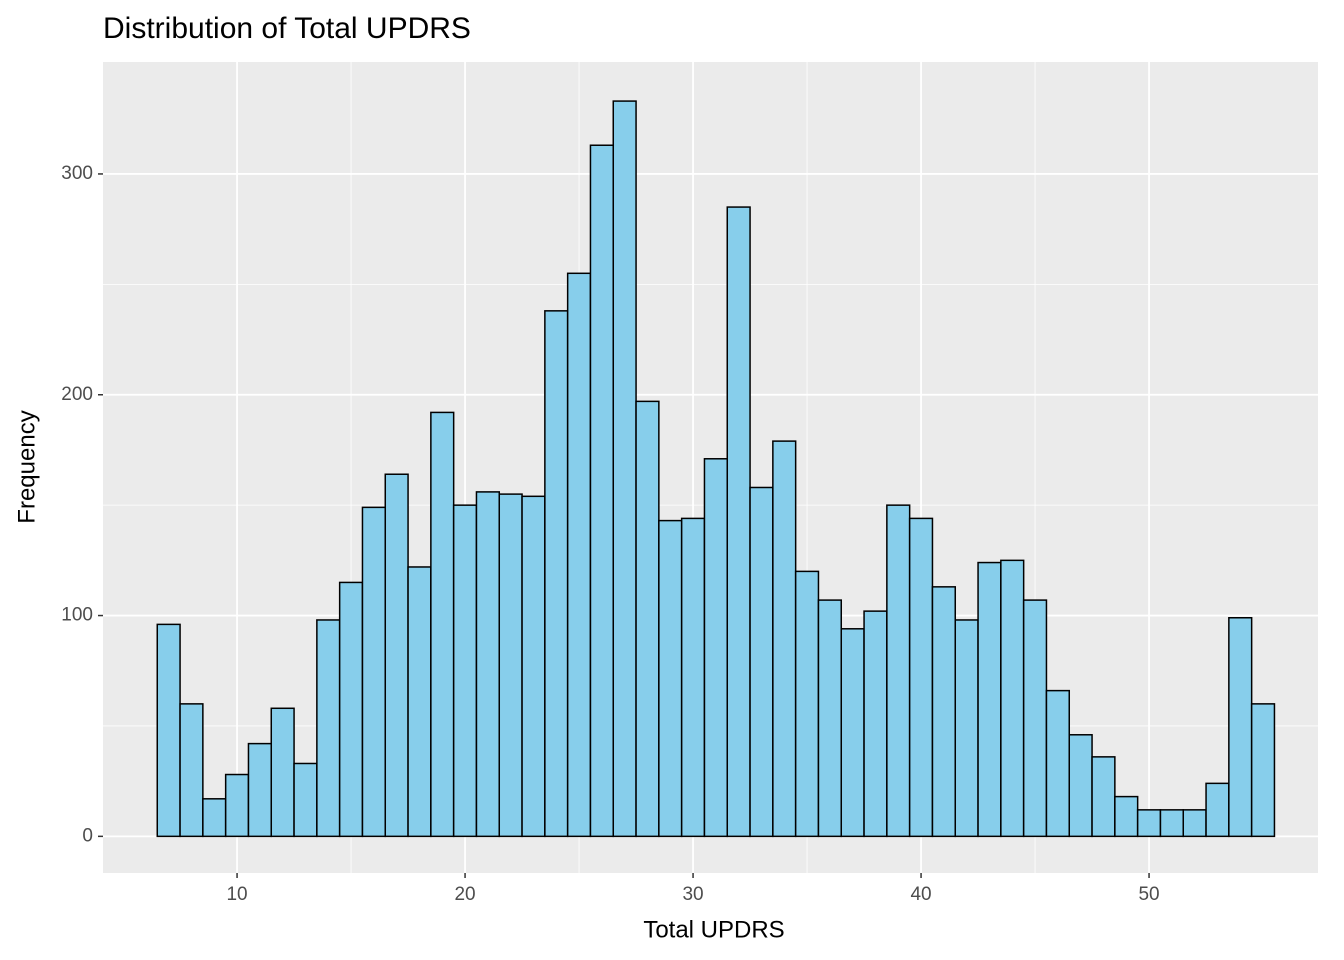  Describe the element at coordinates (1148, 894) in the screenshot. I see `x-tick-label: 50` at that location.